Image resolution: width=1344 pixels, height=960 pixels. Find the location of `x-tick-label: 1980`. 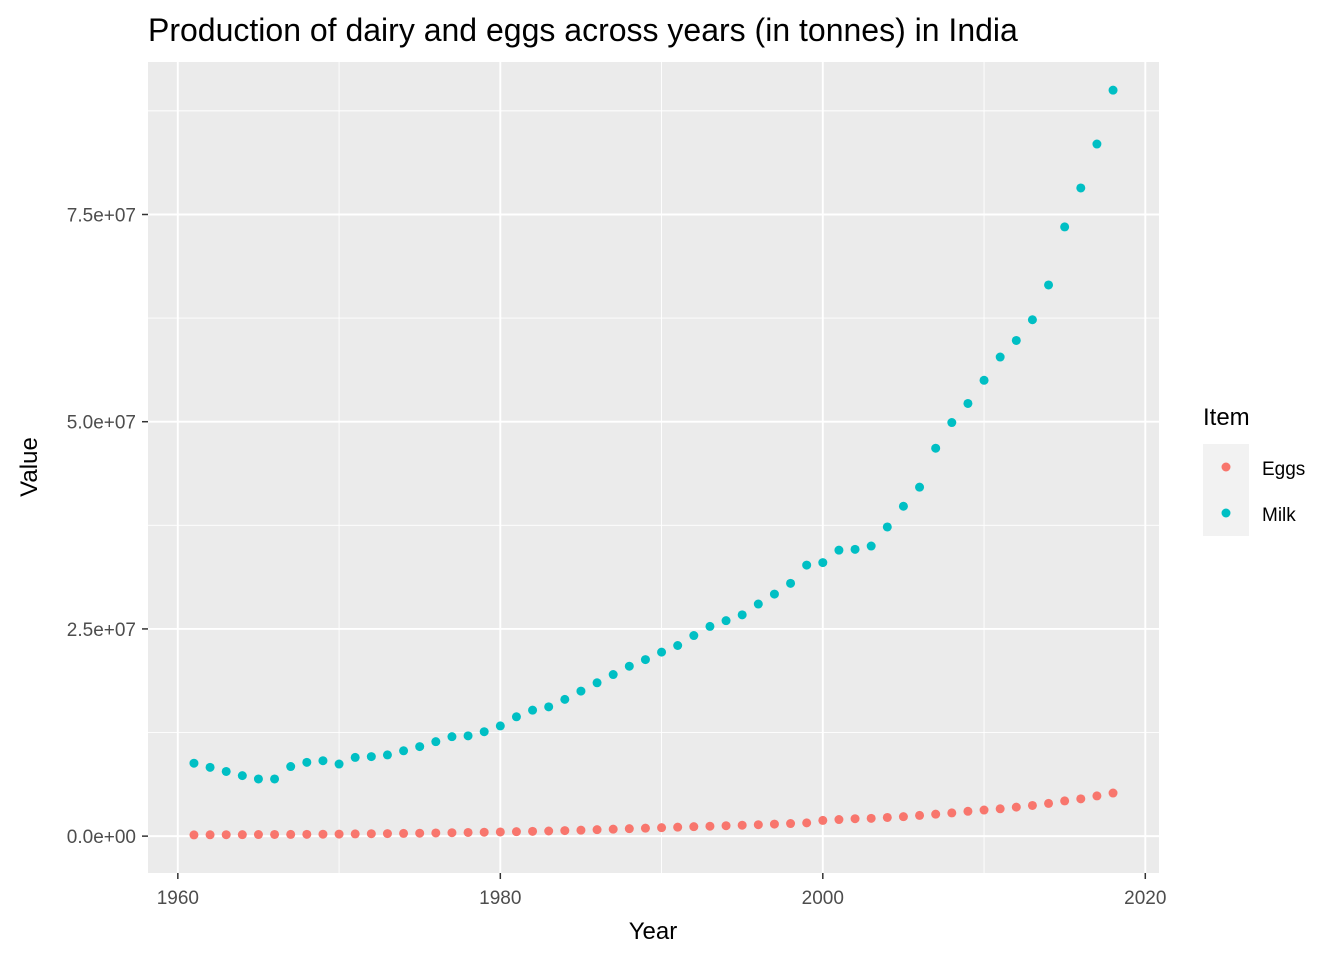

x-tick-label: 1980 is located at coordinates (500, 898).